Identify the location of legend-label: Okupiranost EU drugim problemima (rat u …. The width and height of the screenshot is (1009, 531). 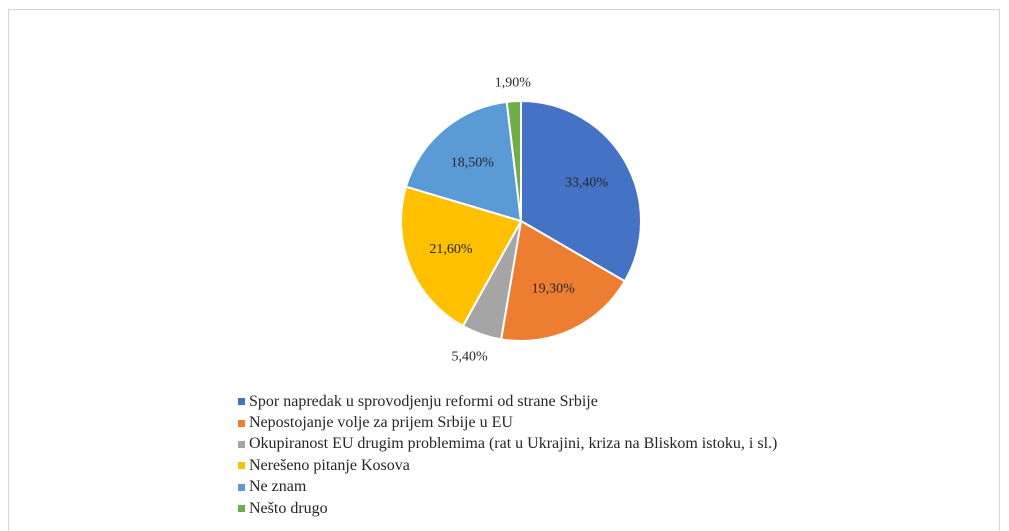
(513, 444).